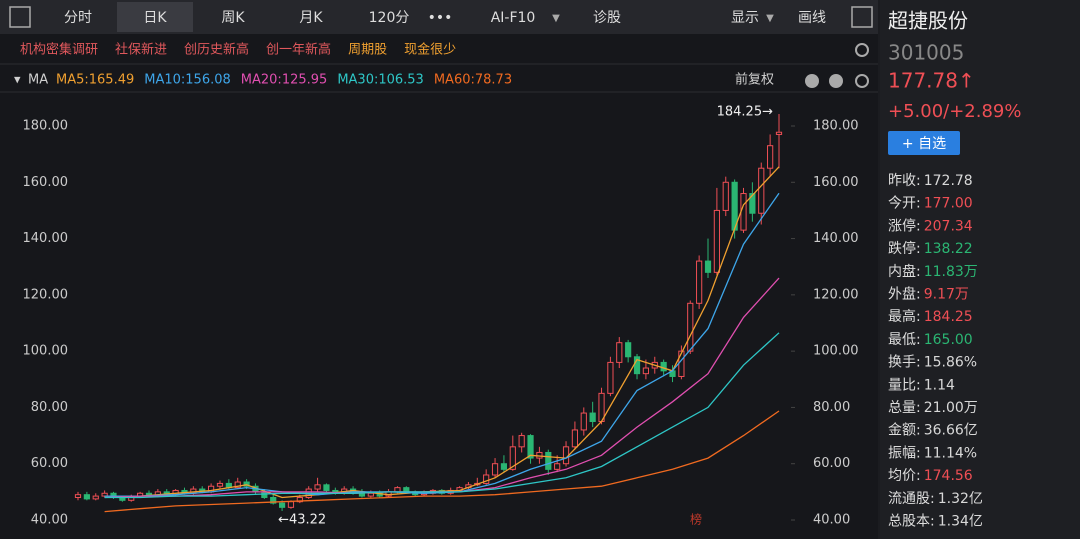  Describe the element at coordinates (948, 476) in the screenshot. I see `stat-value: 174.56` at that location.